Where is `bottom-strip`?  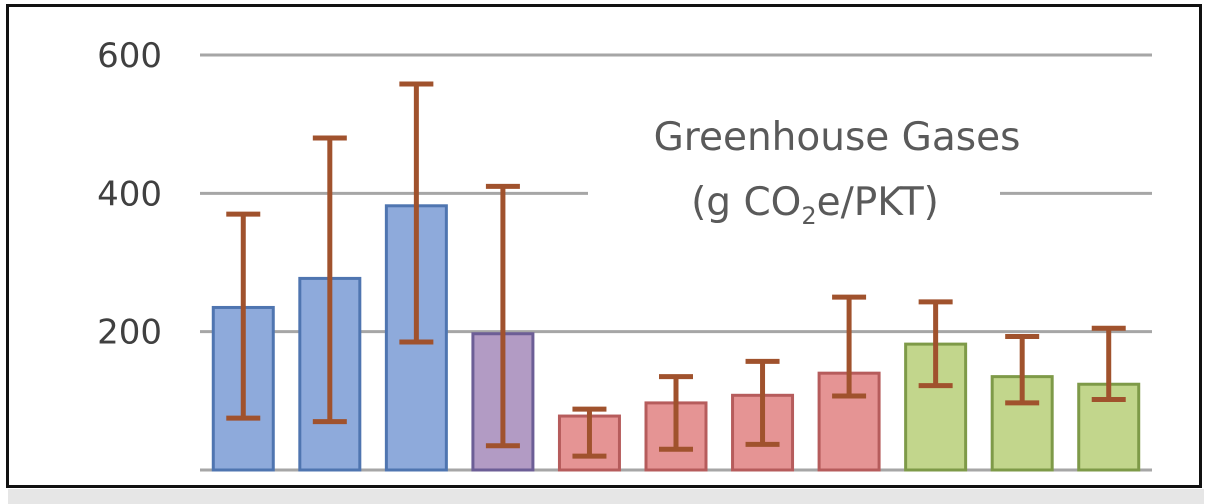
bottom-strip is located at coordinates (606, 496).